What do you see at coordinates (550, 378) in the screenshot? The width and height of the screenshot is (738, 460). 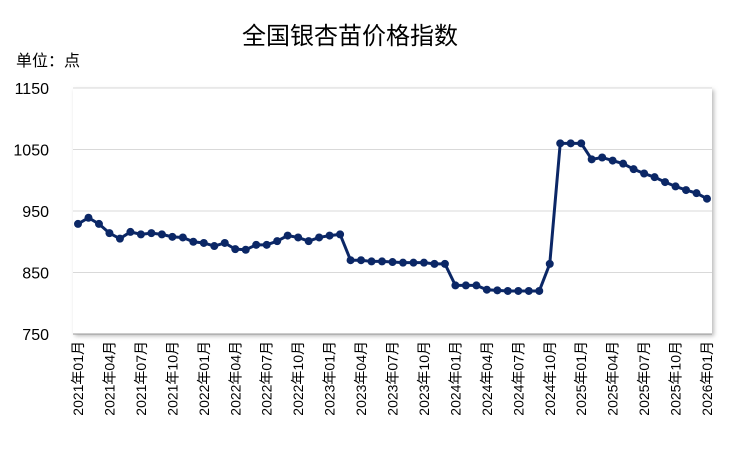 I see `x-tick-label: 2024年10月` at bounding box center [550, 378].